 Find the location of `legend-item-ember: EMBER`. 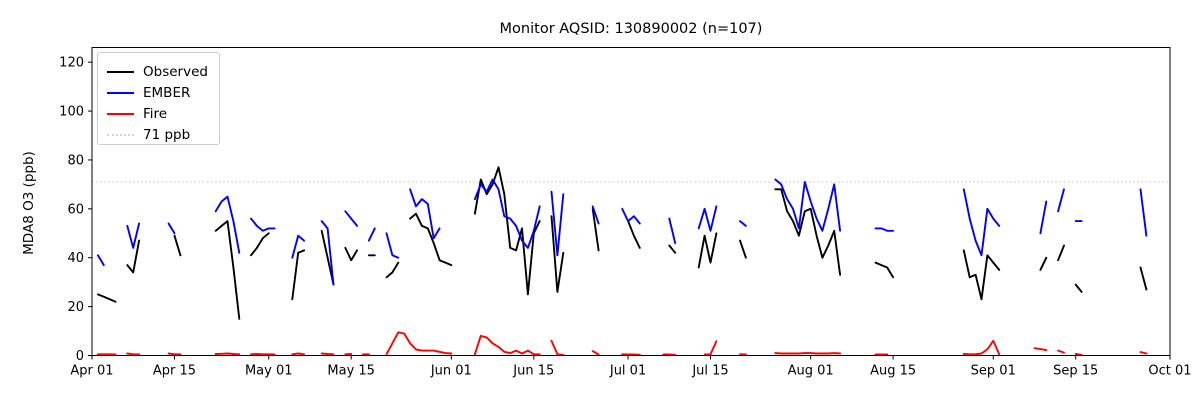

legend-item-ember: EMBER is located at coordinates (163, 92).